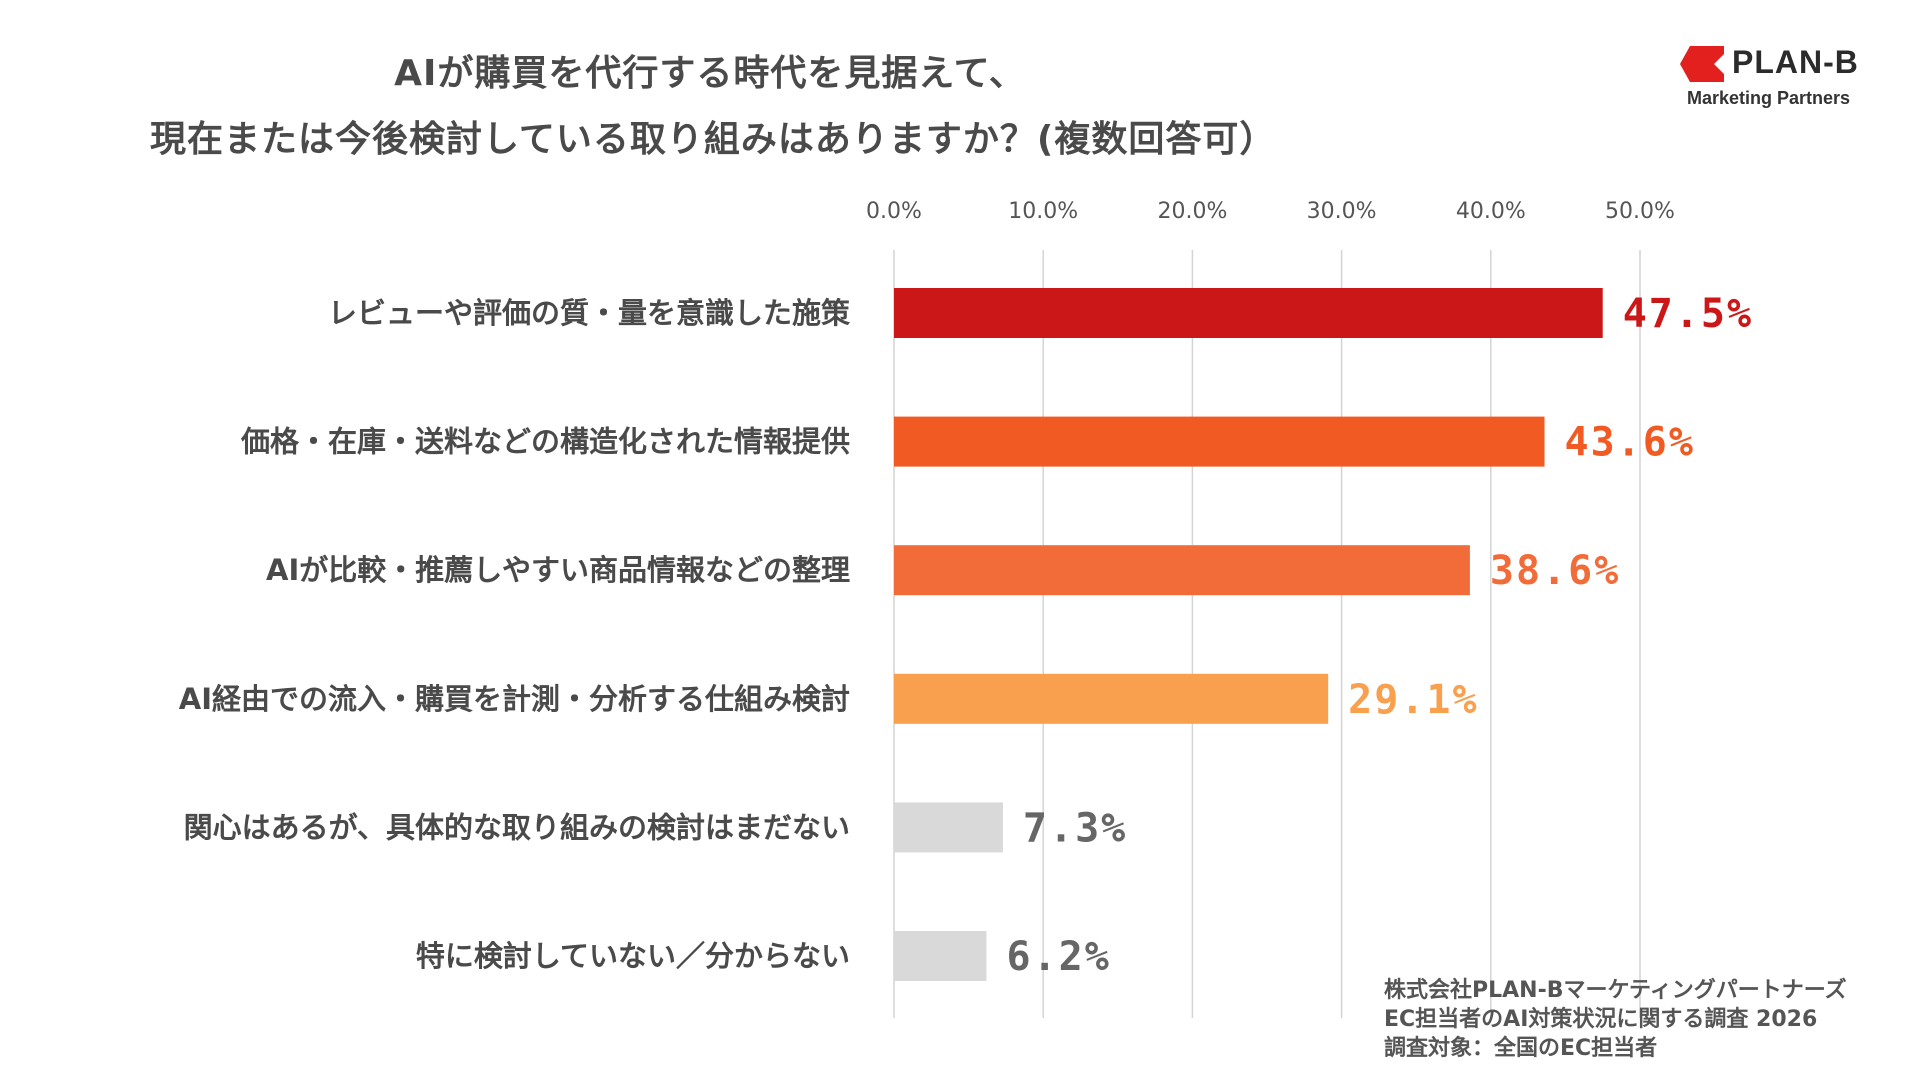 Image resolution: width=1920 pixels, height=1080 pixels. I want to click on category-label-3: AI経由での流入・購買を計測・分析する仕組み検討, so click(514, 699).